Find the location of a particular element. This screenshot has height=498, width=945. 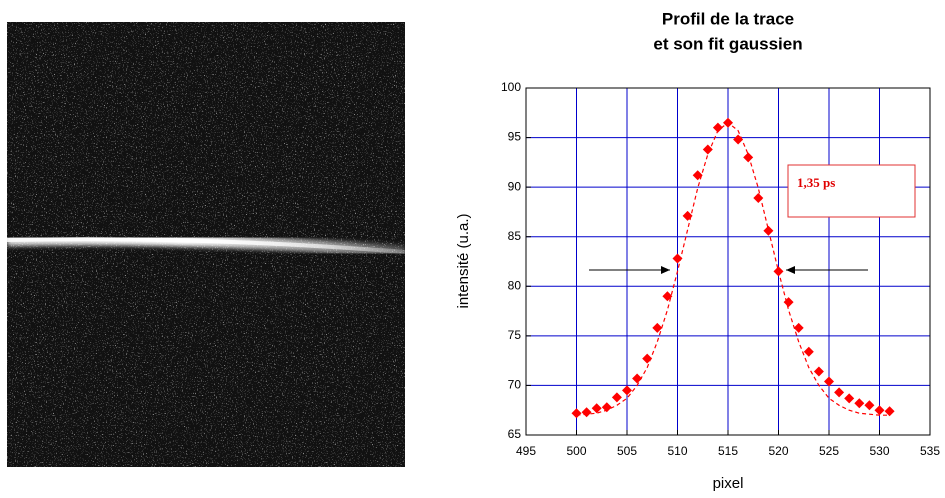

y-tick-label: 90 is located at coordinates (515, 186).